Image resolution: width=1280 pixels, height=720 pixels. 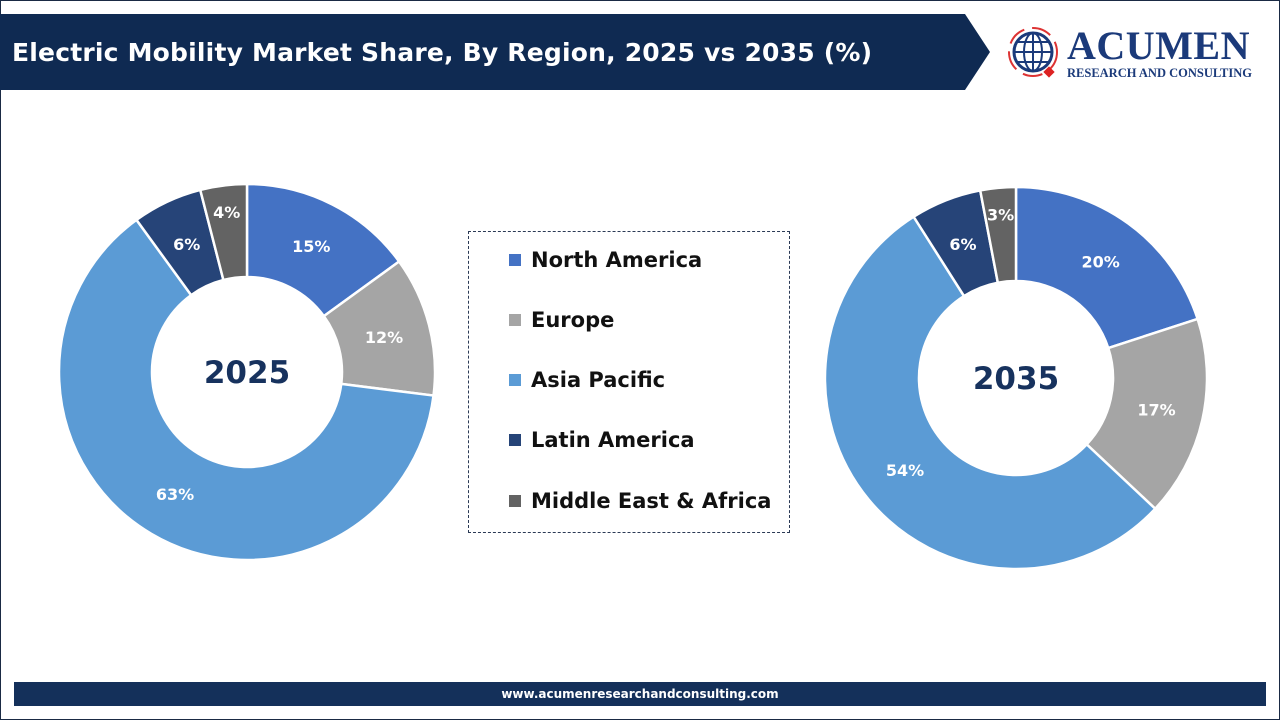 I want to click on legend-item-europe: Europe, so click(x=561, y=320).